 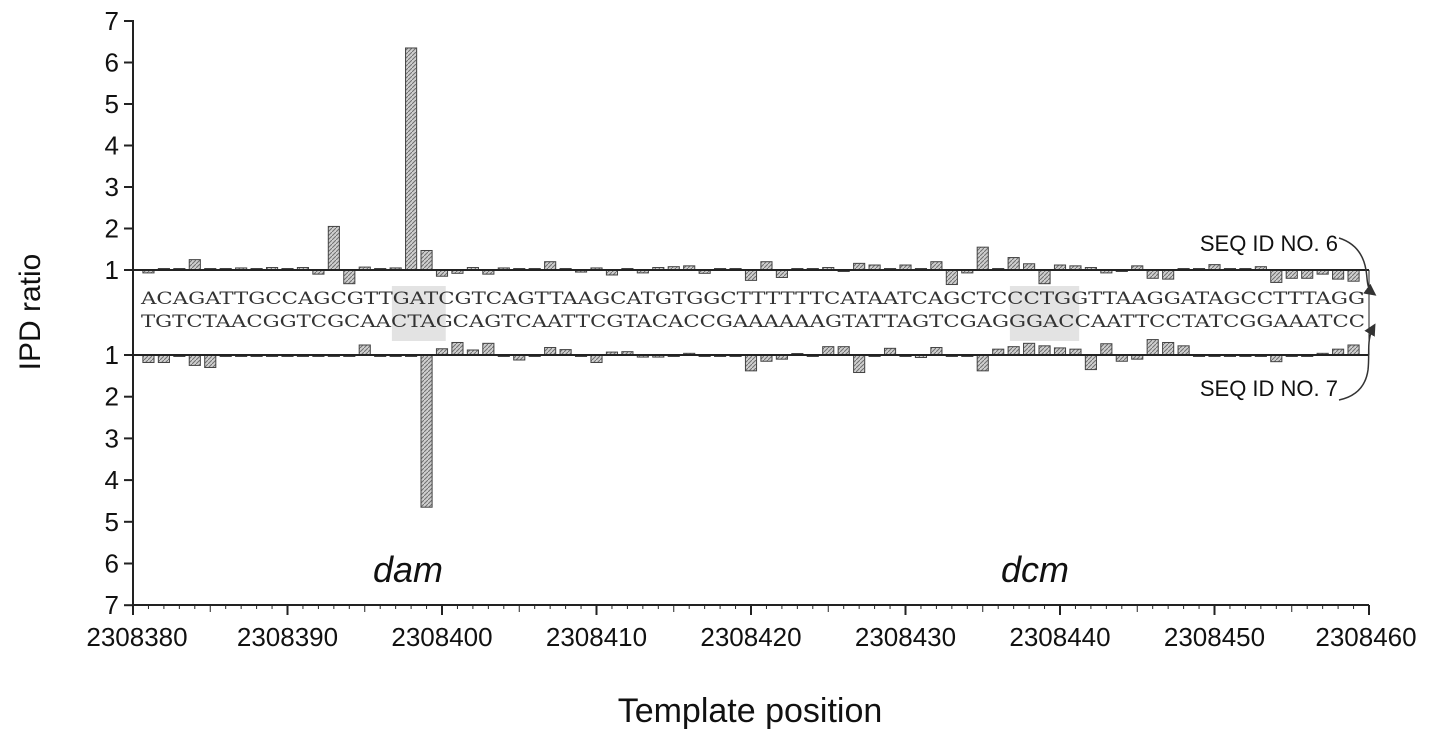 I want to click on x-axis-label: Template position, so click(x=750, y=711).